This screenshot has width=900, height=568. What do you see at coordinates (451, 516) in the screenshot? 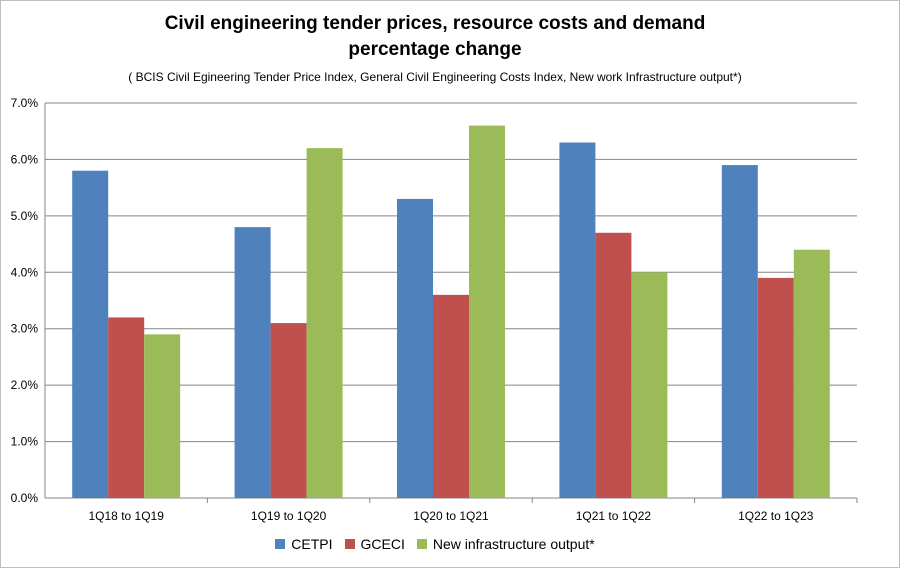
I see `x-tick-label: 1Q20 to 1Q21` at bounding box center [451, 516].